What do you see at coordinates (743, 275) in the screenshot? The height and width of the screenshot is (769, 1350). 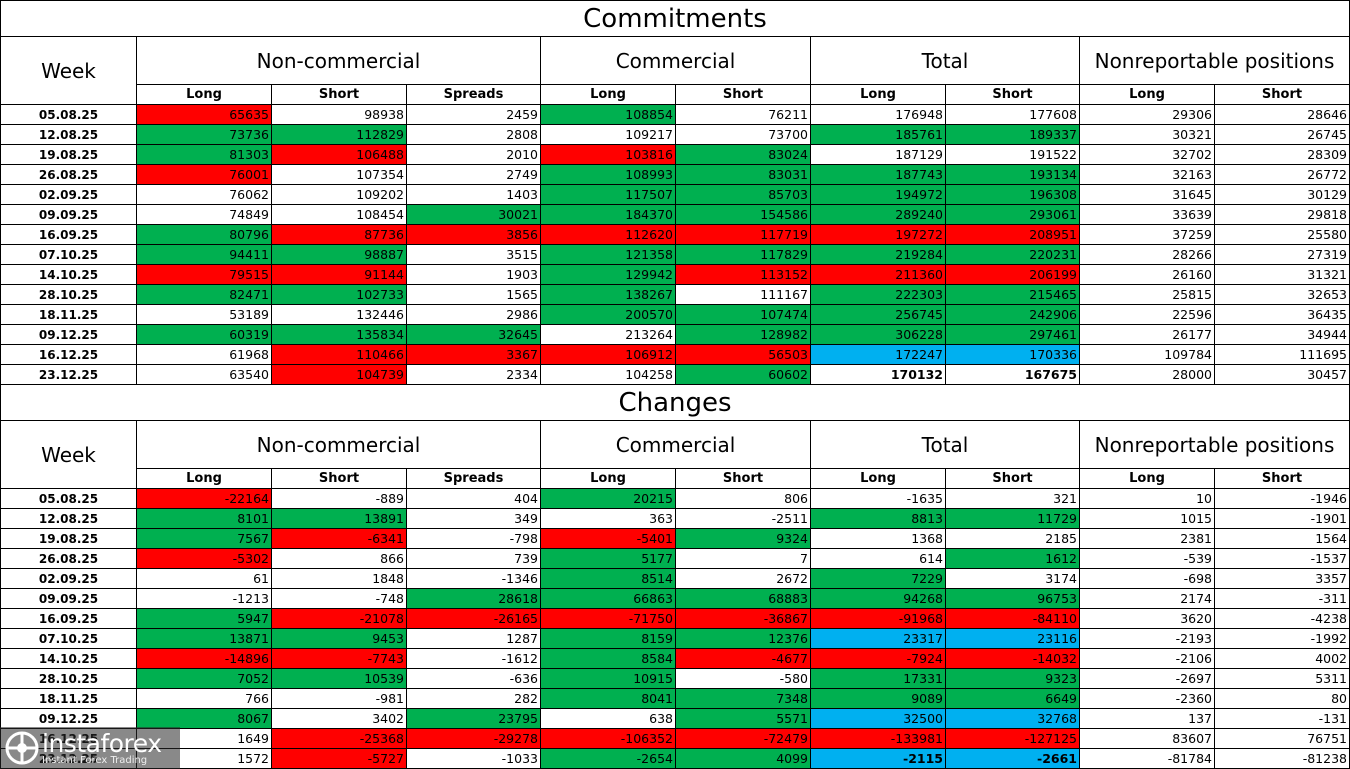 I see `value-cell: 113152` at bounding box center [743, 275].